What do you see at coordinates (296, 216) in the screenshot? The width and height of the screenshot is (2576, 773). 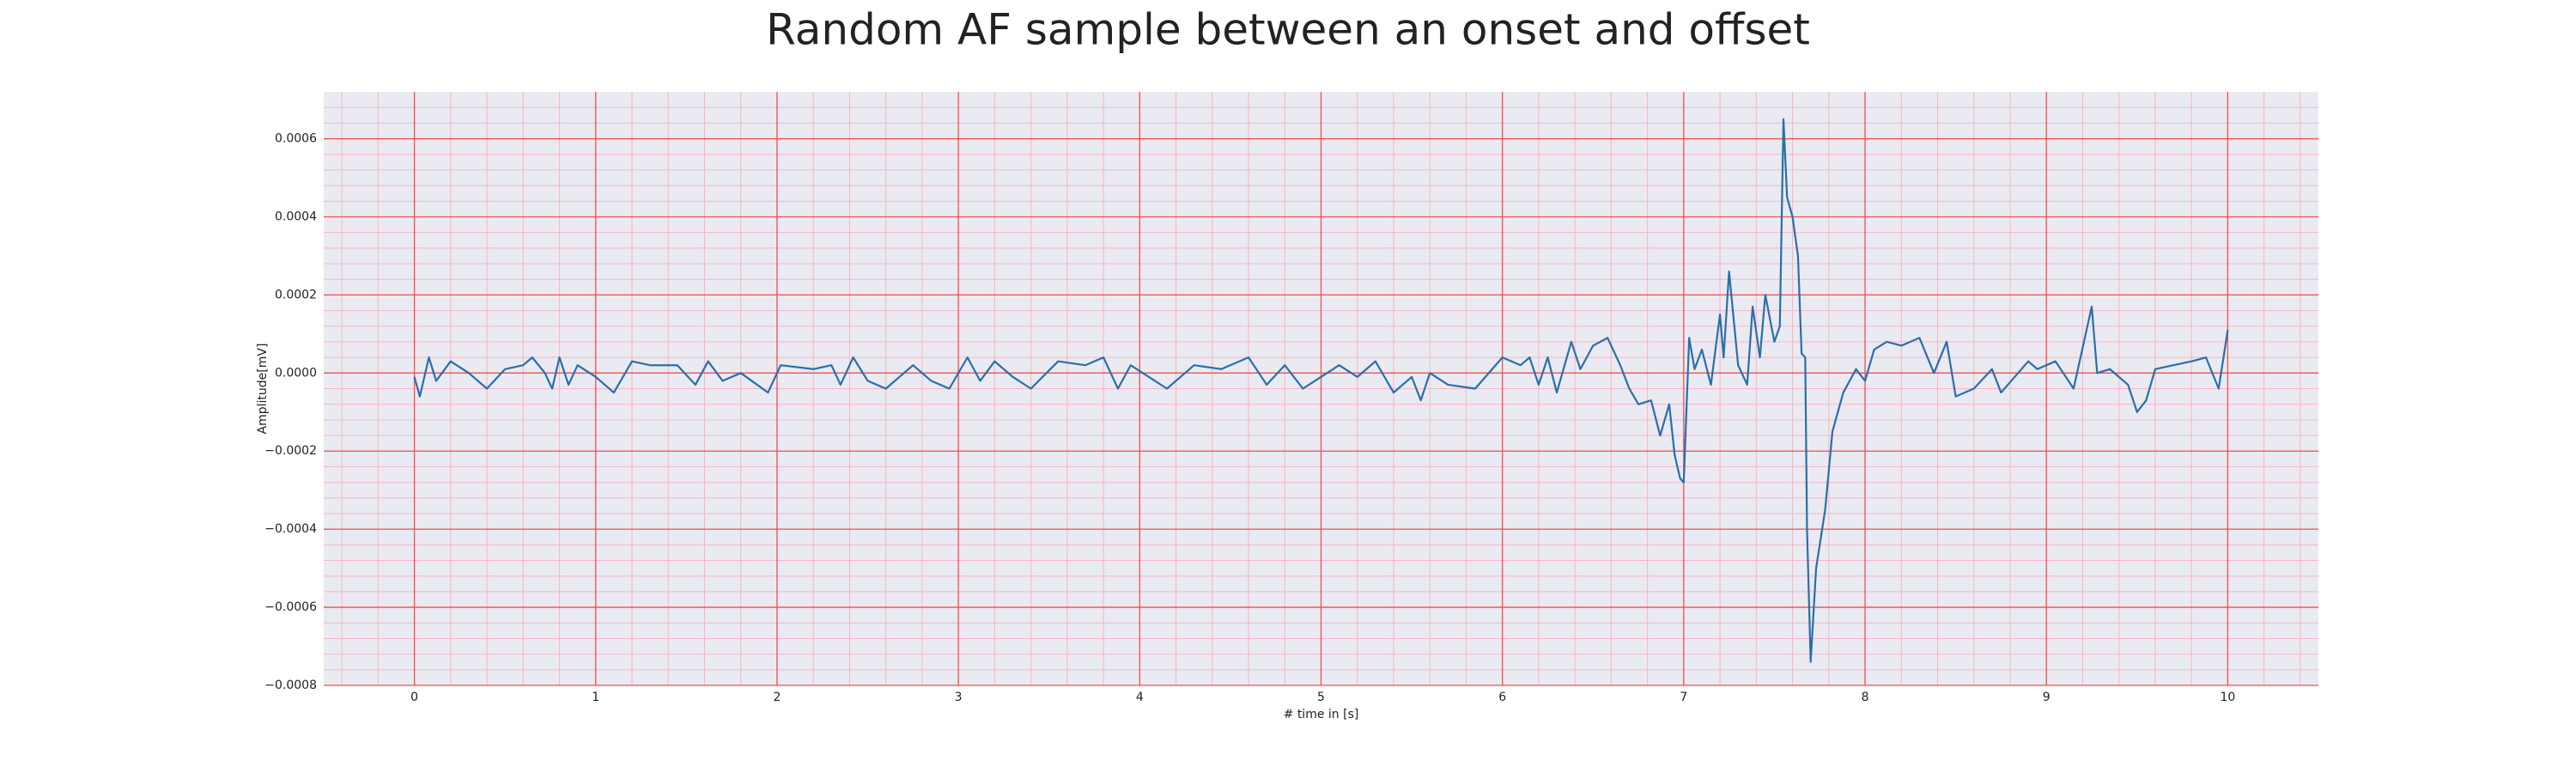 I see `y-tick-label: 0.0004` at bounding box center [296, 216].